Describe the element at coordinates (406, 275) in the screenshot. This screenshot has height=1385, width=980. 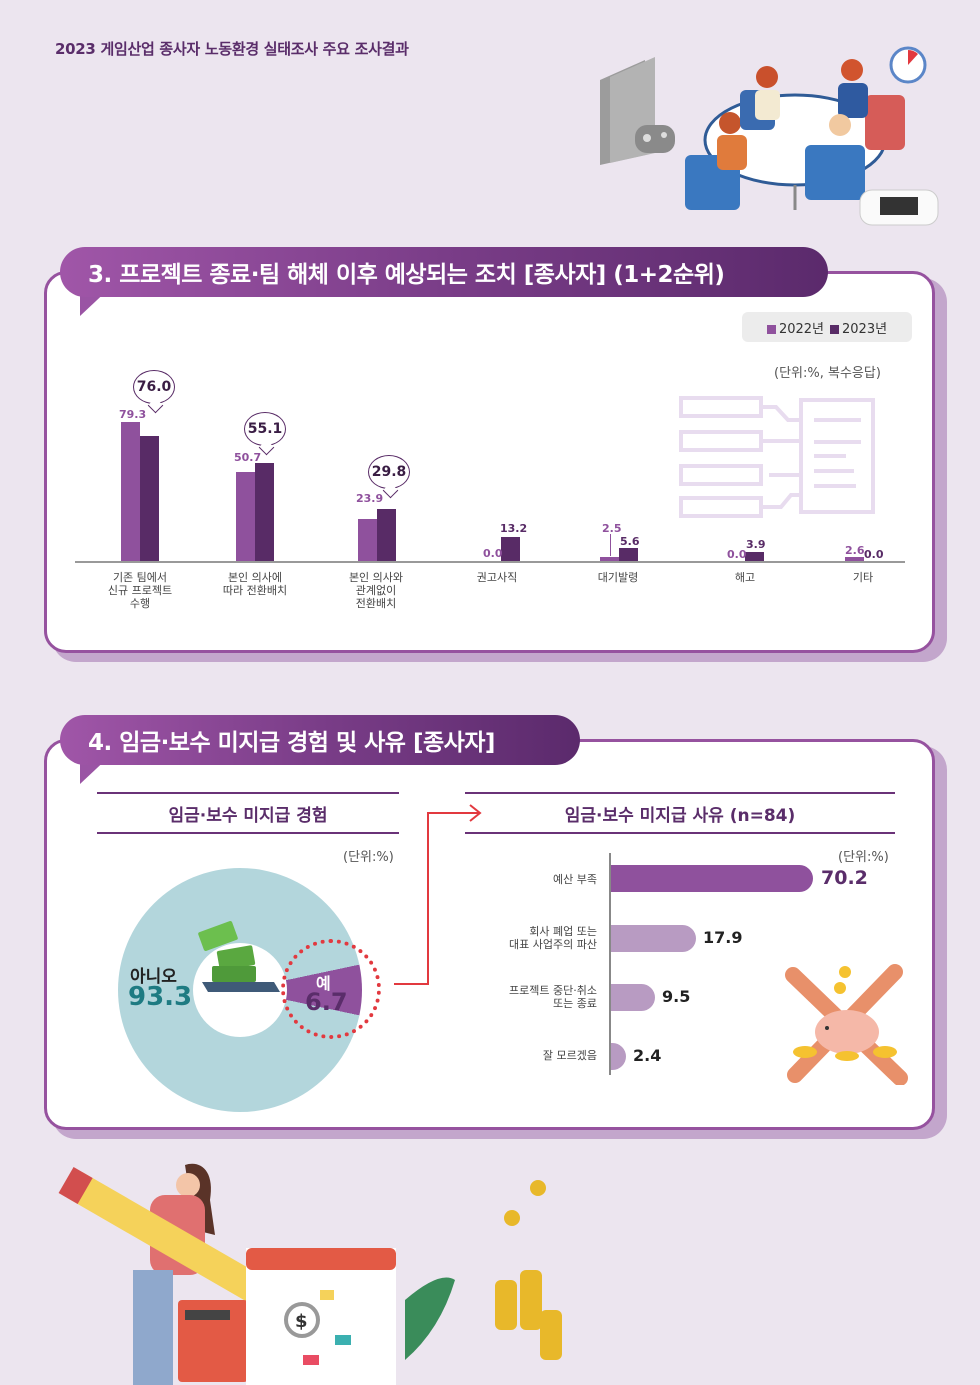
I see `section3-heading-text: 3. 프로젝트 종료·팀 해체 이후 예상되는 조치 [종사자] (1+2순위)` at that location.